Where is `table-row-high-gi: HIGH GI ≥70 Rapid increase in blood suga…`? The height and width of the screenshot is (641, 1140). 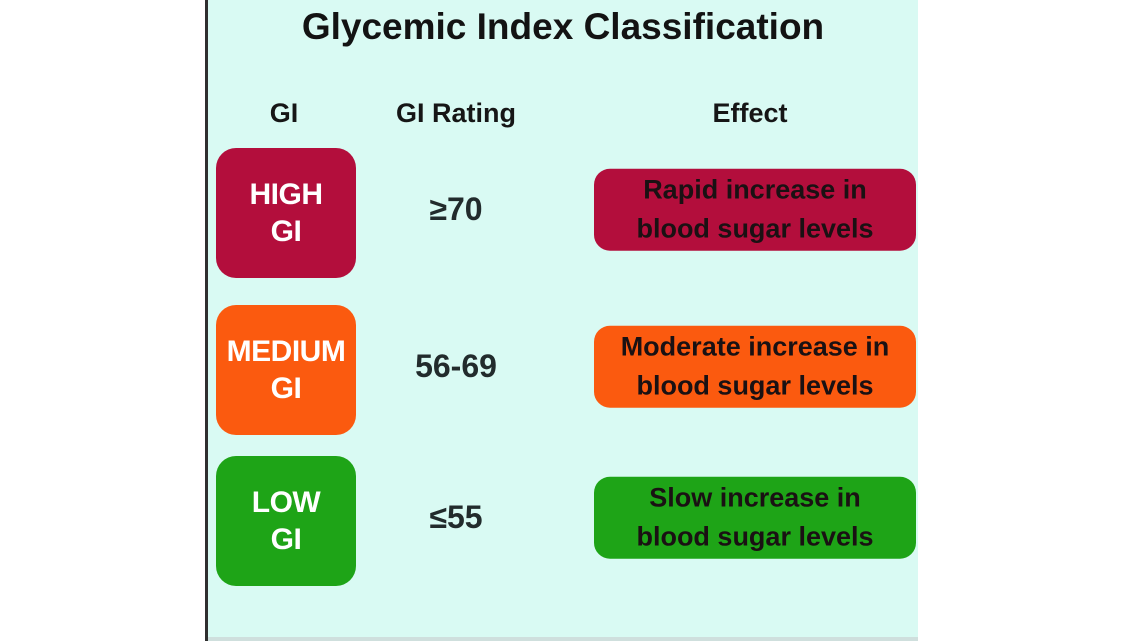 table-row-high-gi: HIGH GI ≥70 Rapid increase in blood suga… is located at coordinates (563, 213).